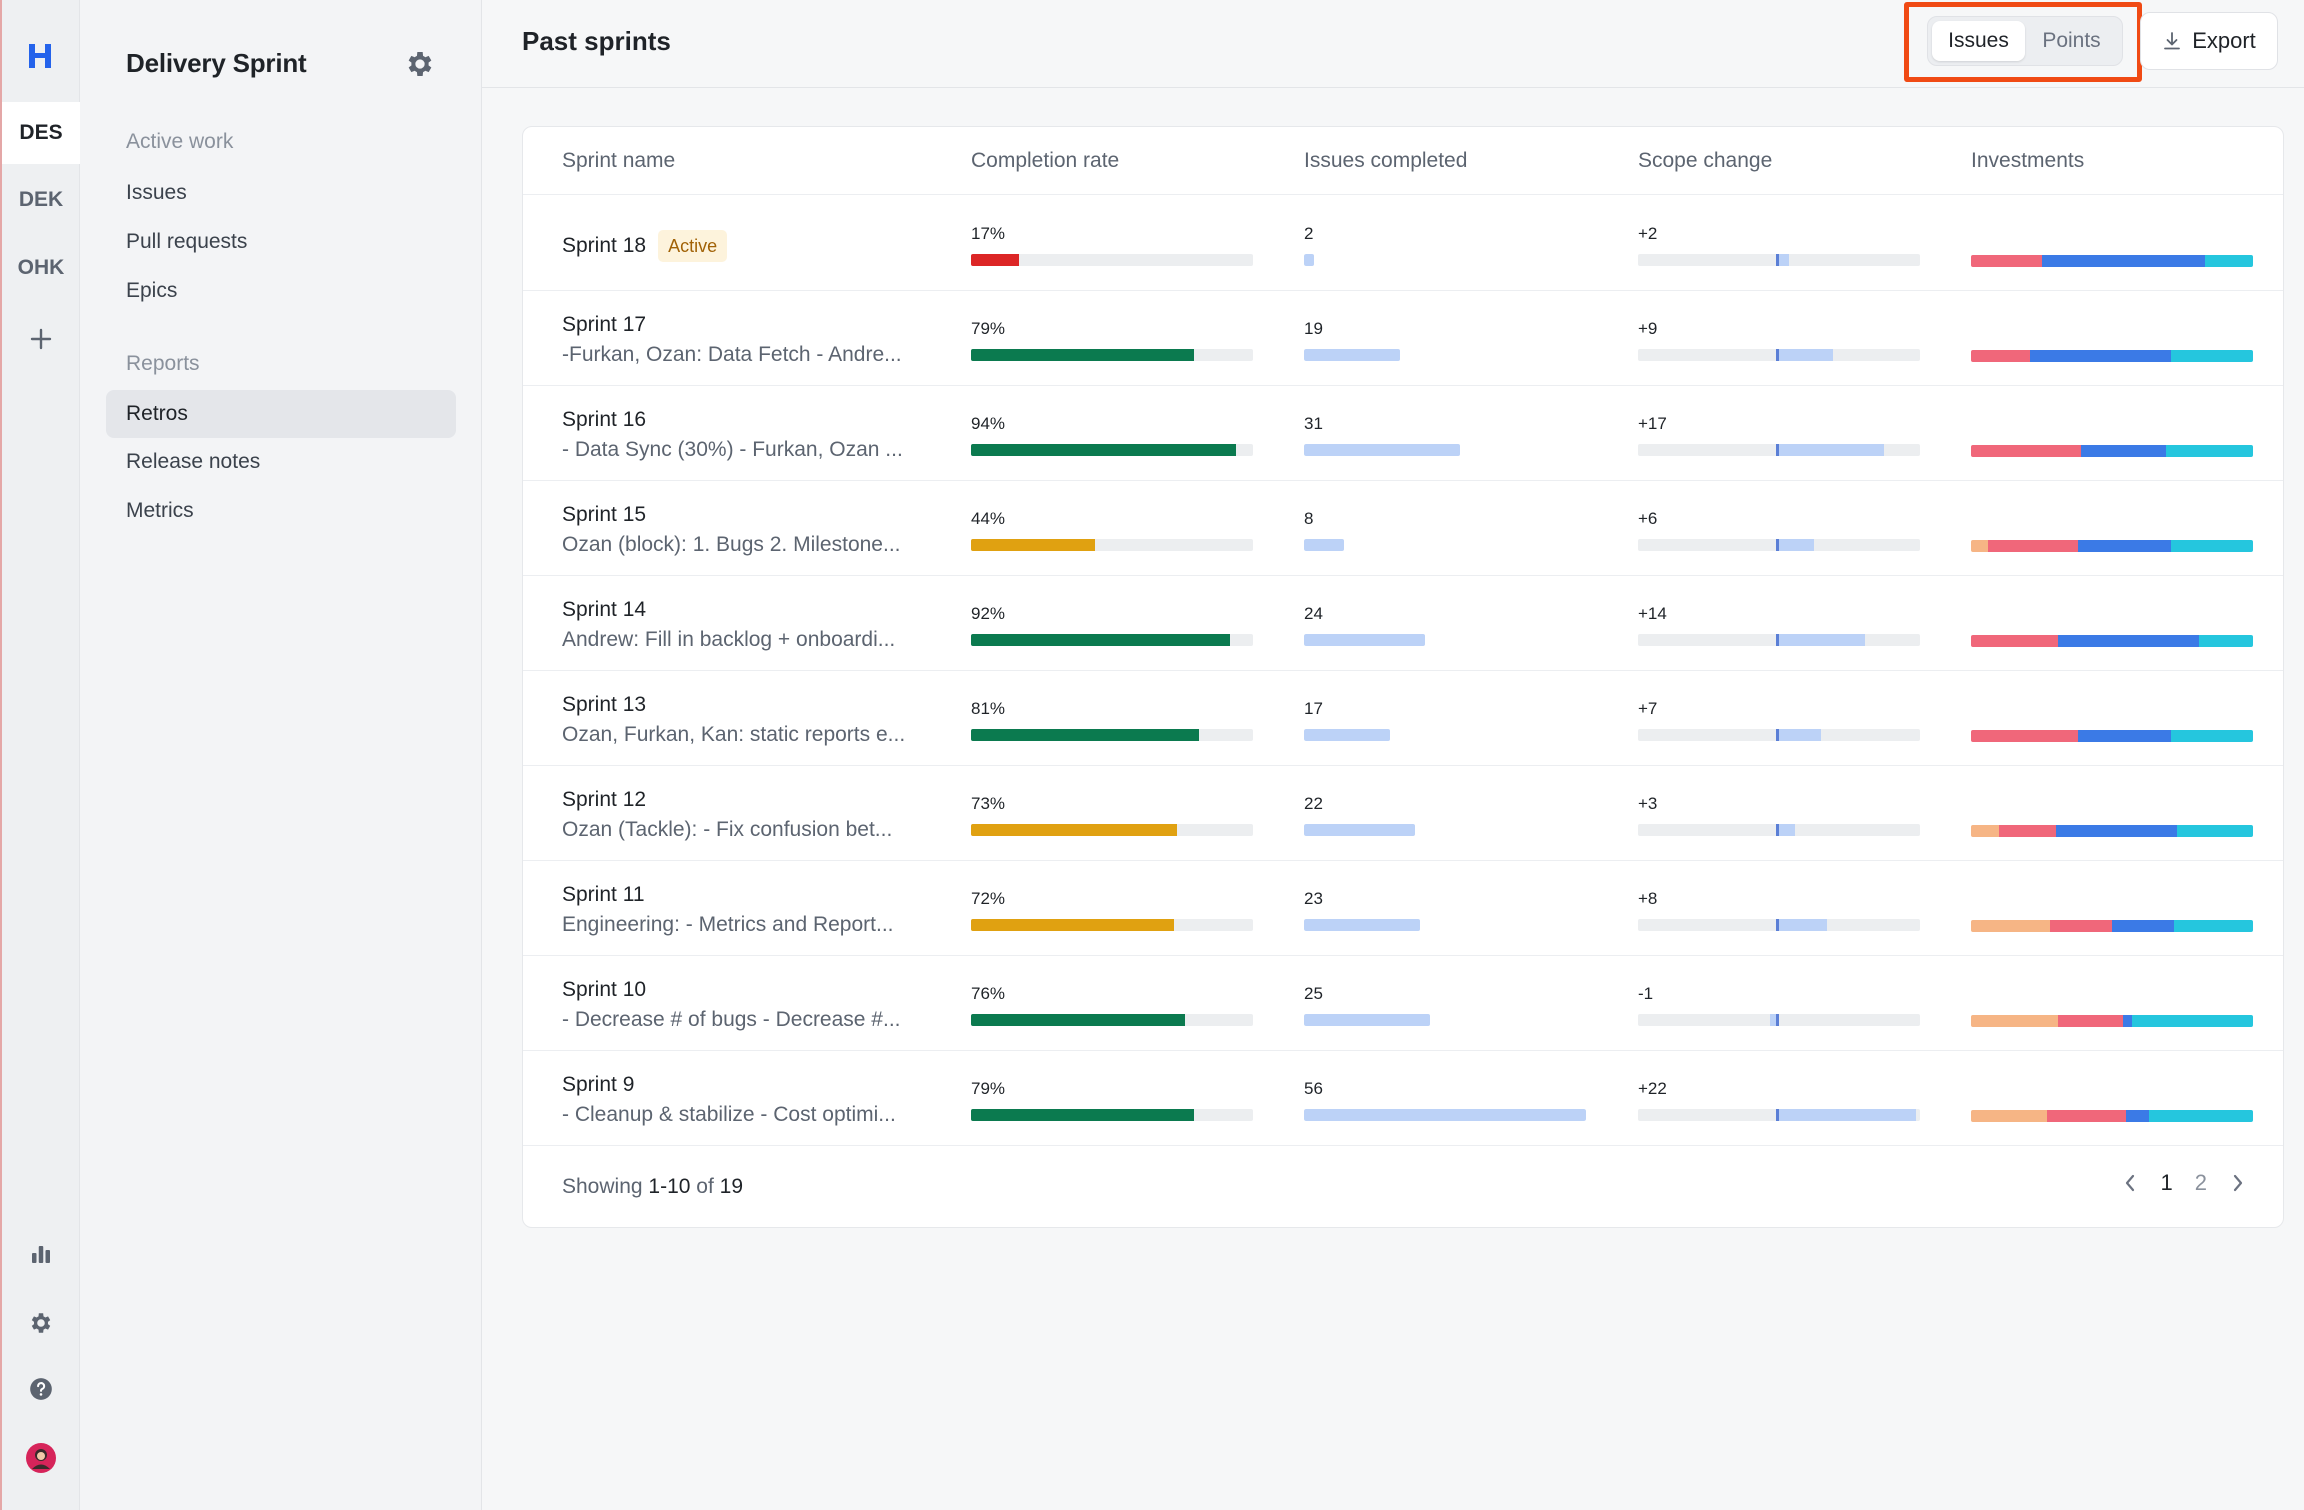  What do you see at coordinates (1403, 243) in the screenshot?
I see `table-row: Sprint 18 Active 17% 2 +2` at bounding box center [1403, 243].